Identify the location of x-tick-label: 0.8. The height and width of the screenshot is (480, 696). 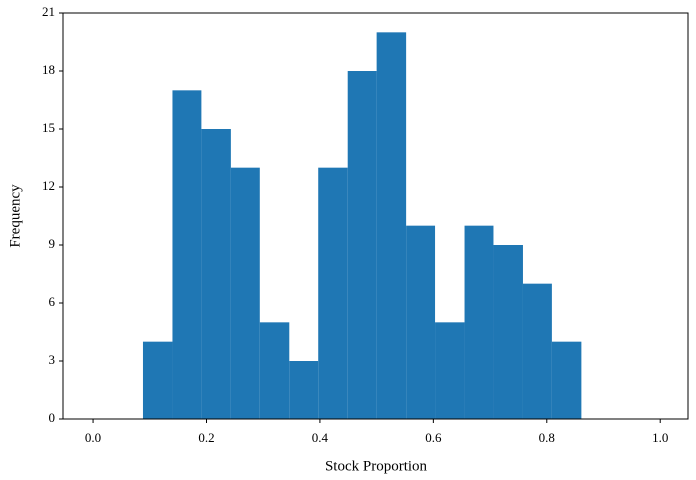
(547, 437).